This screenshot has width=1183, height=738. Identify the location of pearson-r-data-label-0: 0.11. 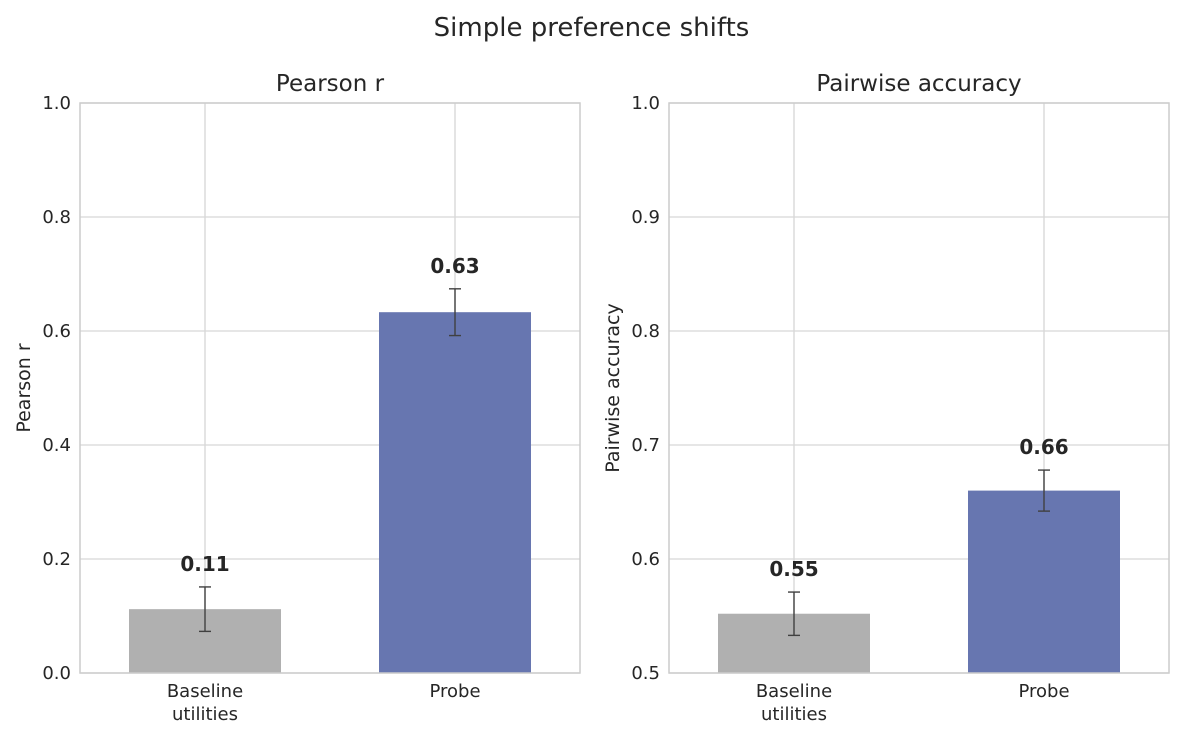
(204, 564).